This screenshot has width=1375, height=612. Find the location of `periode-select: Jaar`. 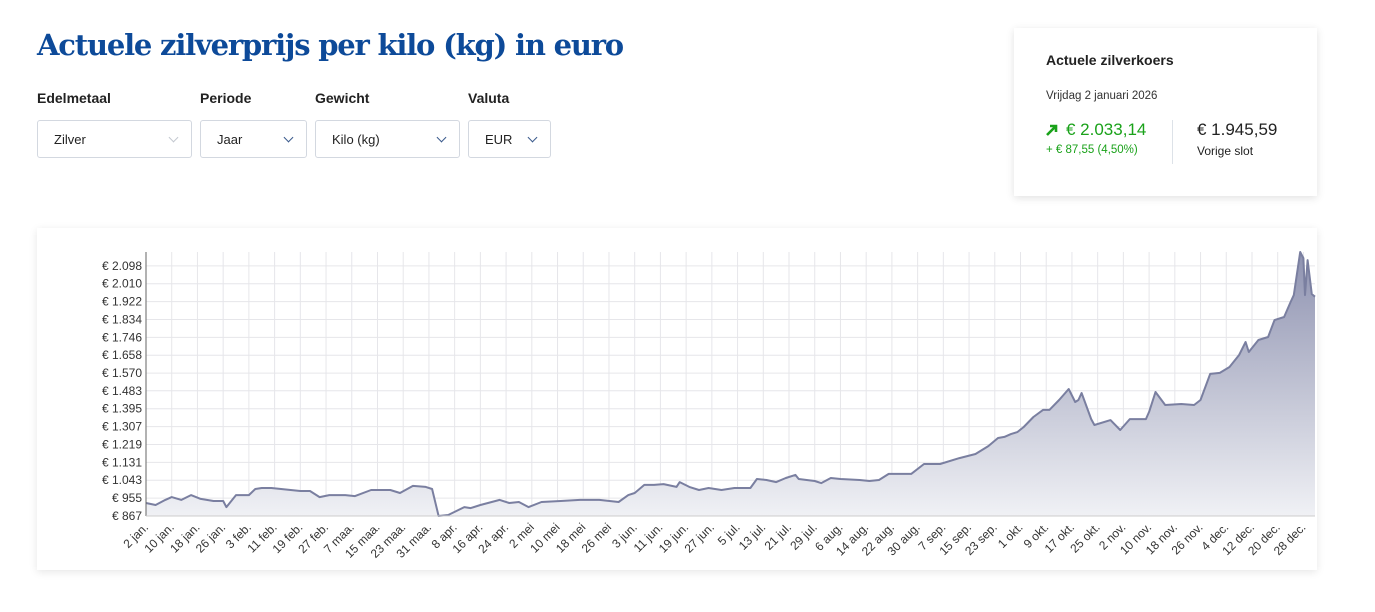

periode-select: Jaar is located at coordinates (253, 139).